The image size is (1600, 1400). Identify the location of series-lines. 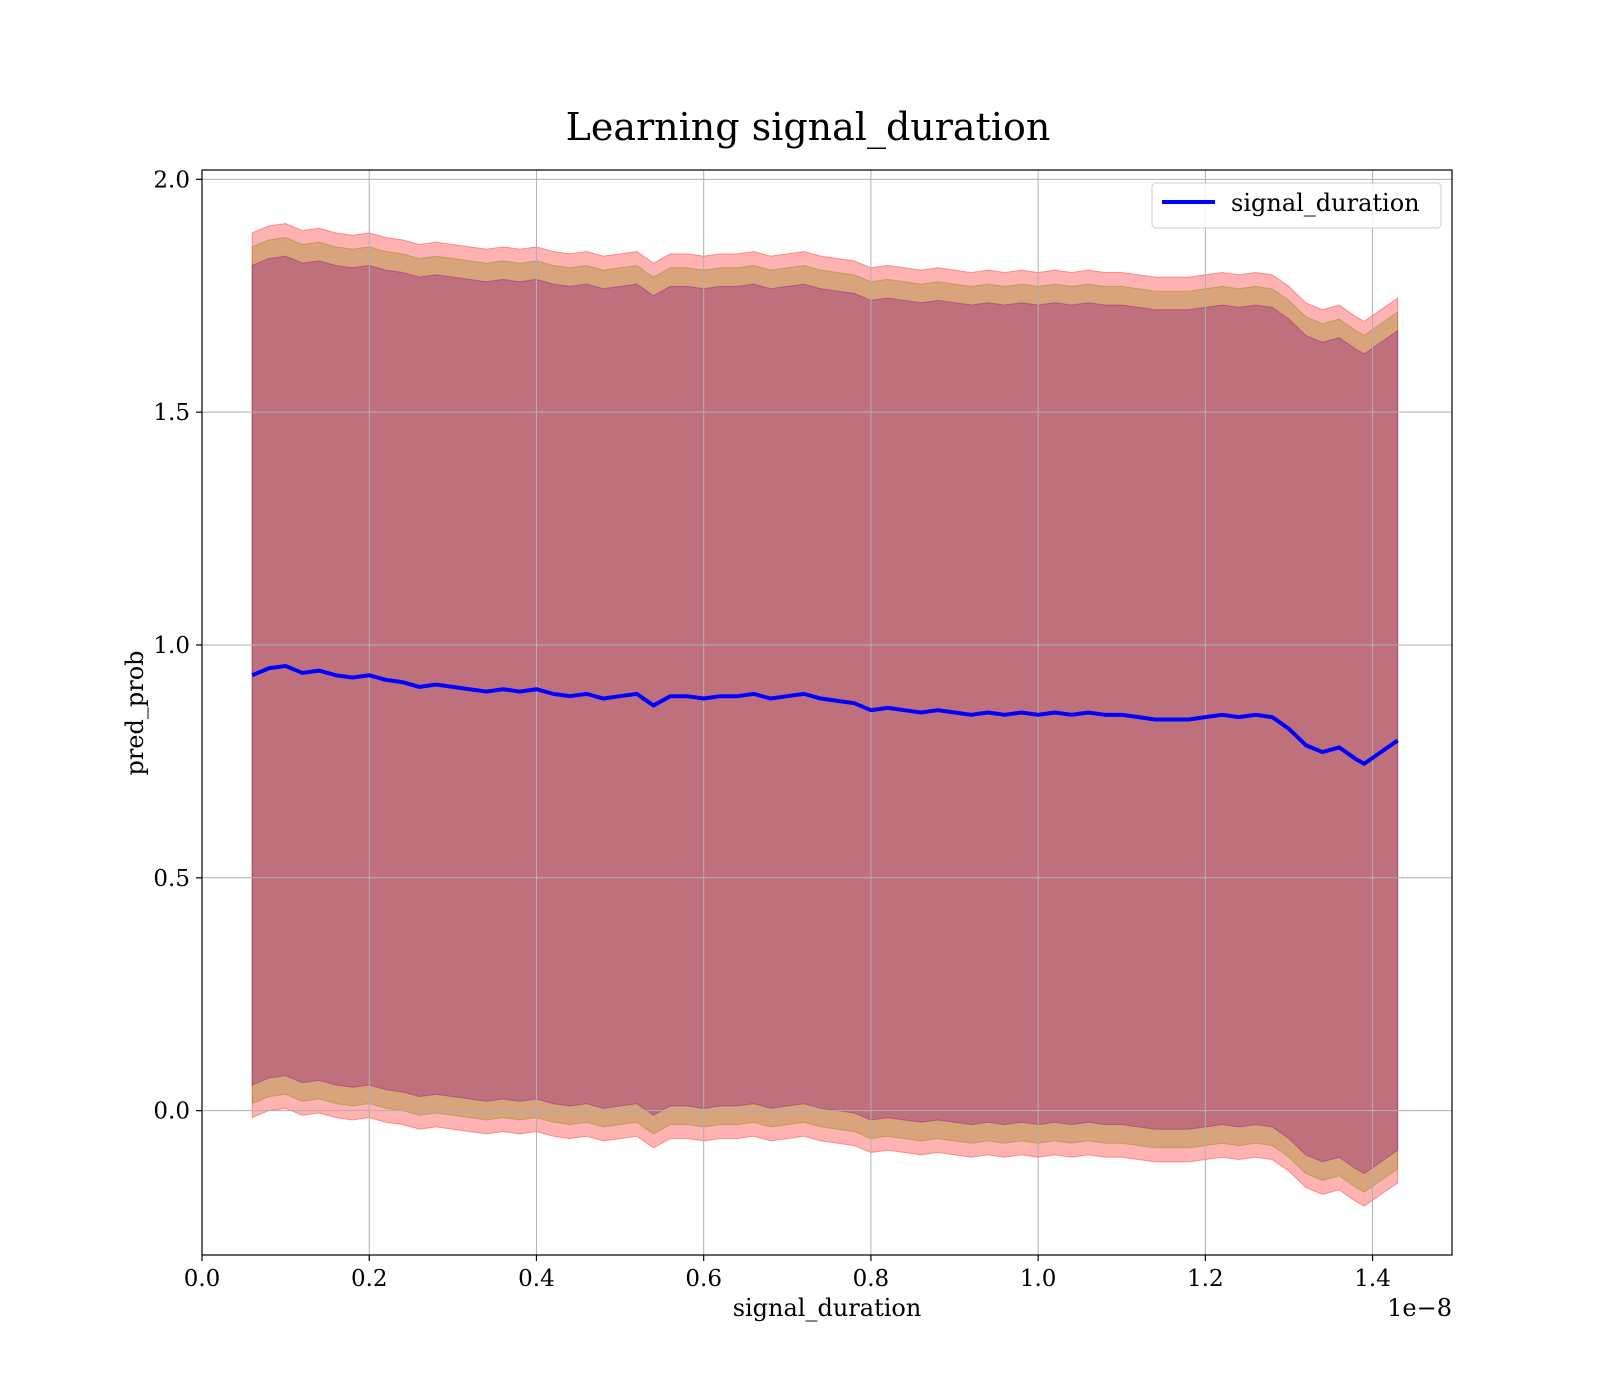
(825, 714).